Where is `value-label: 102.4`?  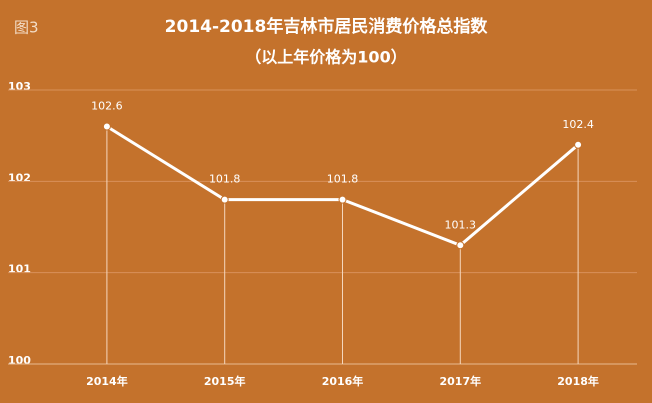 value-label: 102.4 is located at coordinates (578, 124).